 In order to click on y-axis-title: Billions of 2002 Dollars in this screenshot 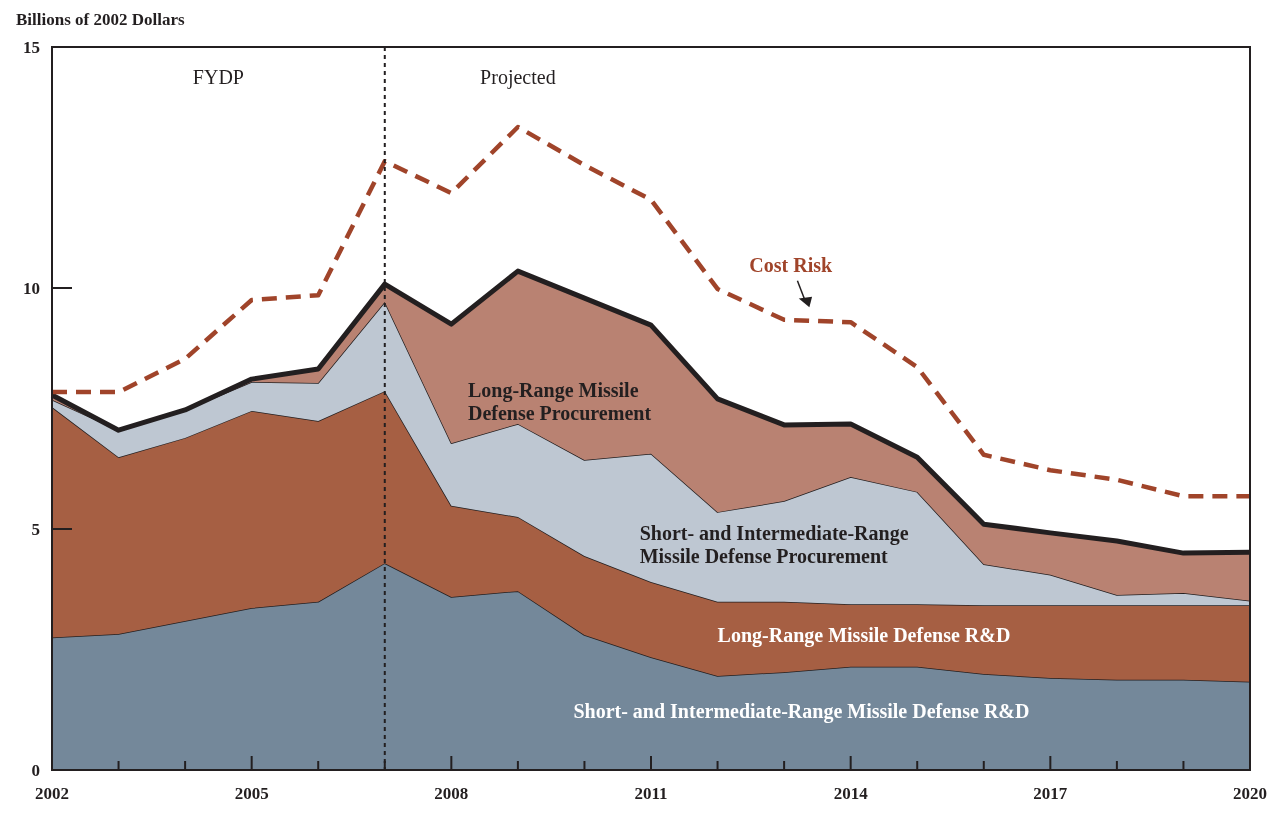, I will do `click(100, 19)`.